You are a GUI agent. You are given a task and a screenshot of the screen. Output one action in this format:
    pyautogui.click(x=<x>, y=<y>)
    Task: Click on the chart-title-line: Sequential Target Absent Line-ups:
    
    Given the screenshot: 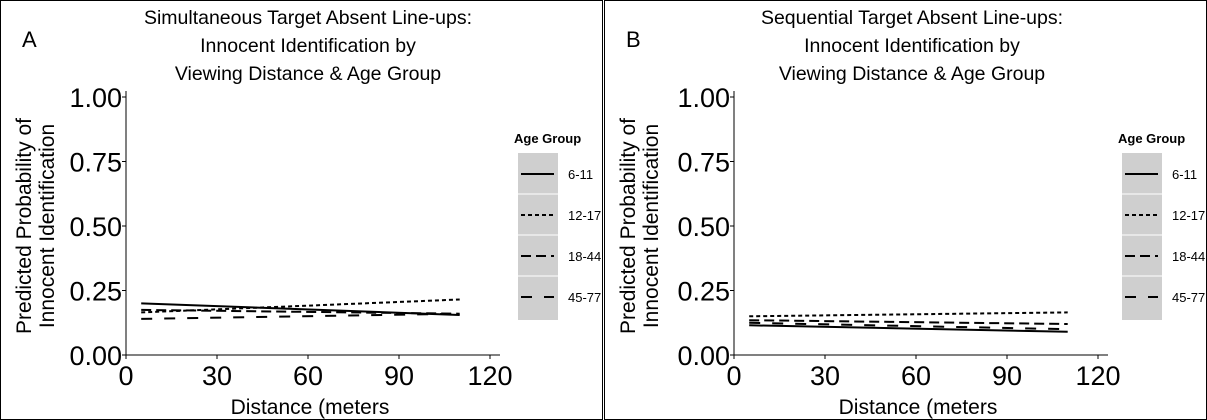 What is the action you would take?
    pyautogui.click(x=912, y=18)
    